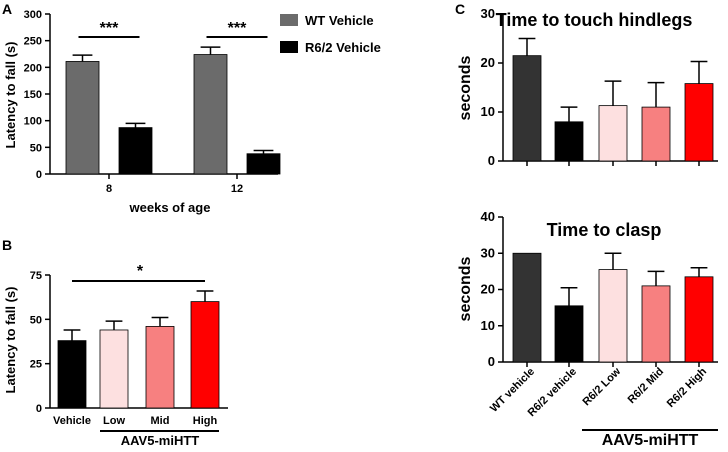 This screenshot has height=452, width=728. Describe the element at coordinates (7, 245) in the screenshot. I see `panel-letter-b: B` at that location.